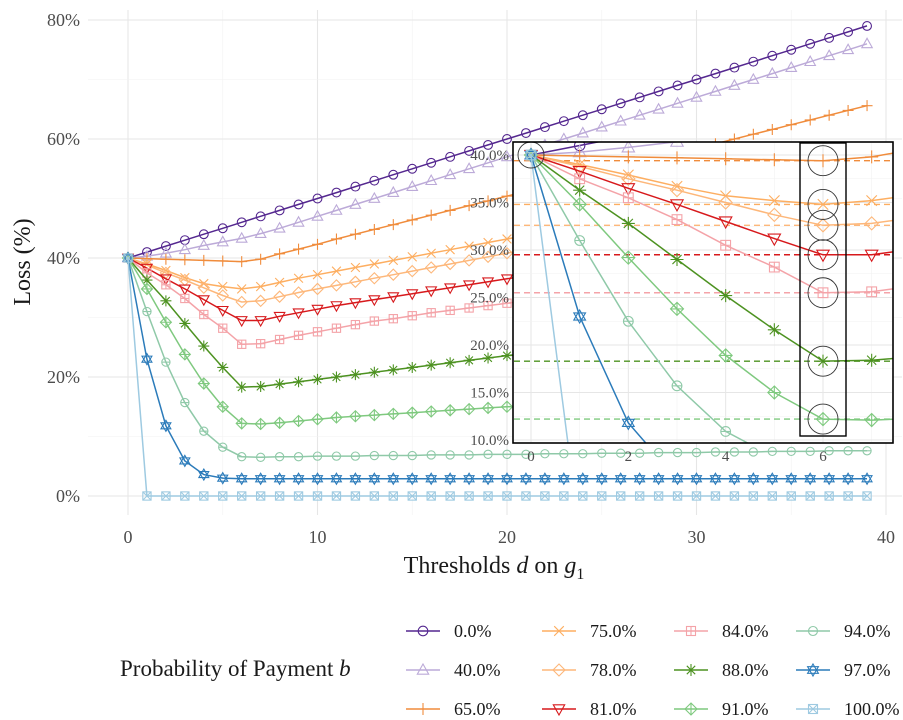  Describe the element at coordinates (745, 670) in the screenshot. I see `legend-label: 88.0%` at that location.